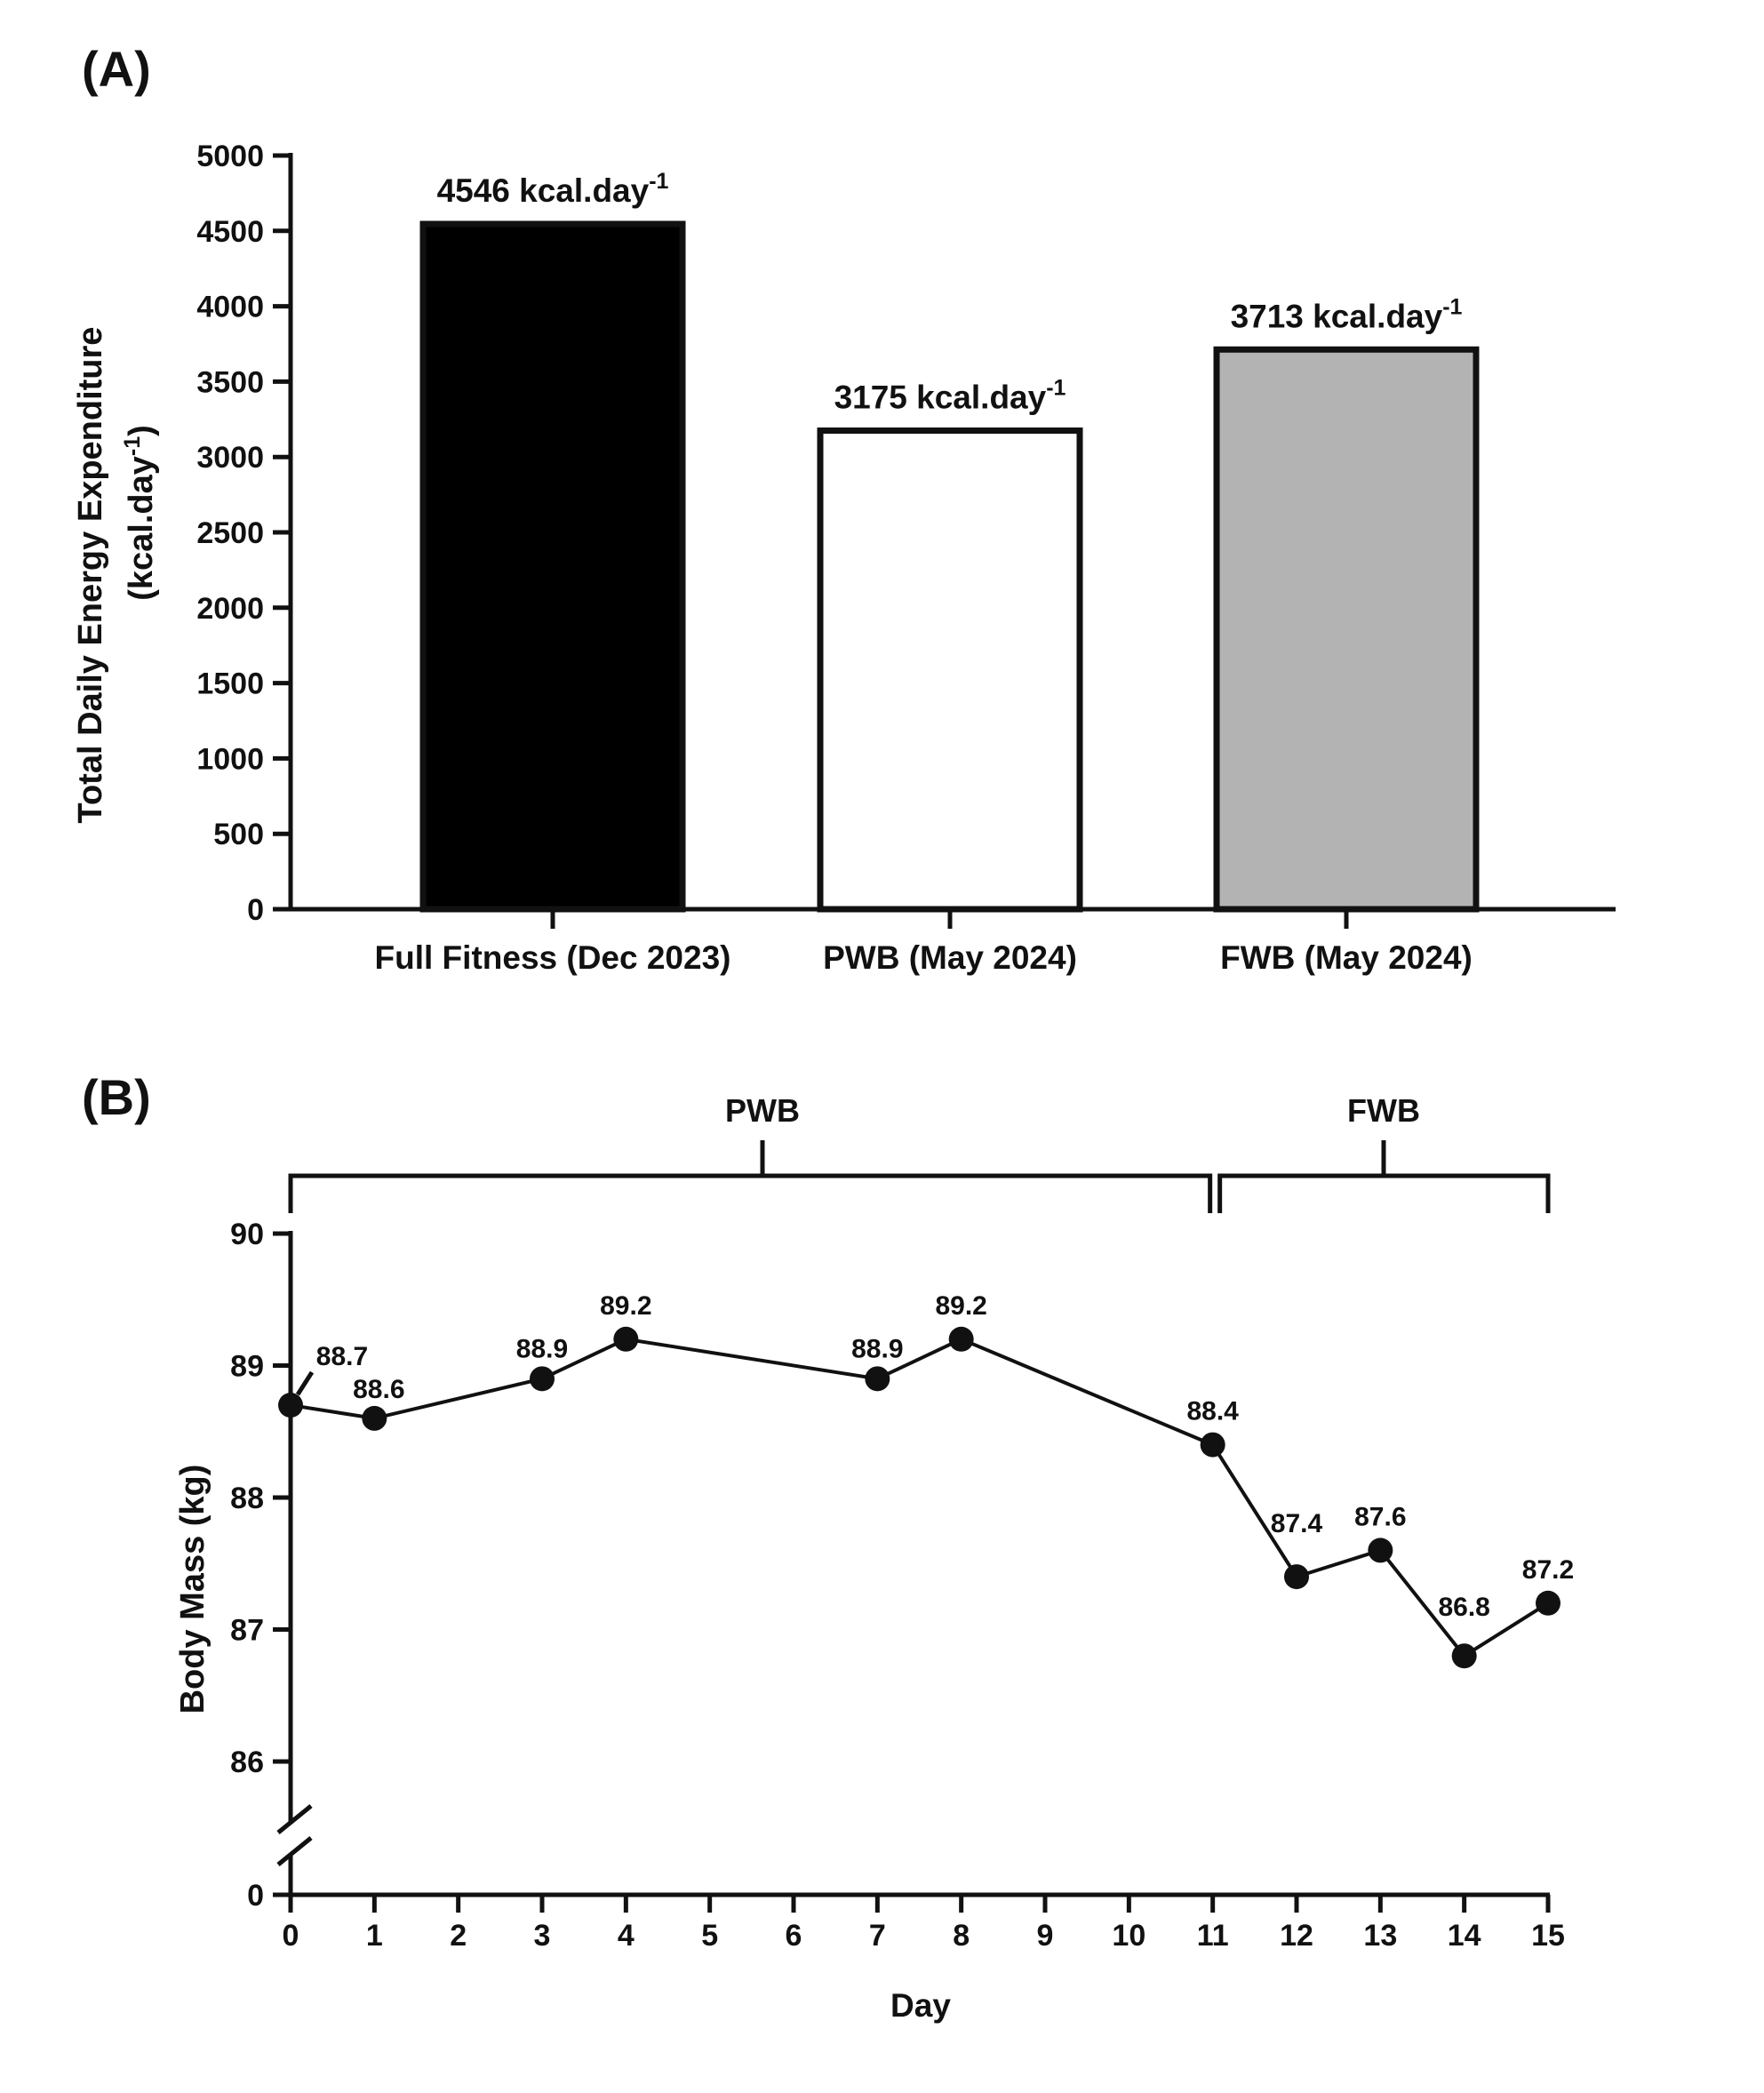  Describe the element at coordinates (1128, 1936) in the screenshot. I see `x-tick-label: 10` at that location.